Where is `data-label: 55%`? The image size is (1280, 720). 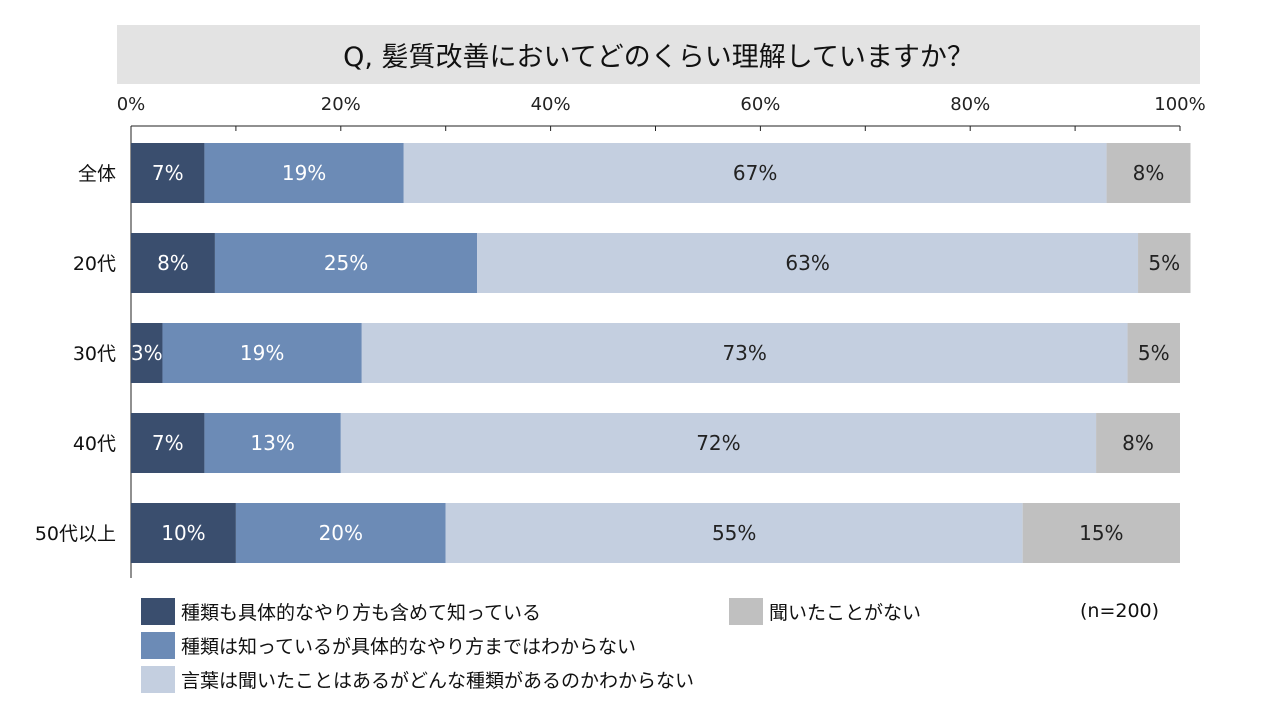 data-label: 55% is located at coordinates (734, 533).